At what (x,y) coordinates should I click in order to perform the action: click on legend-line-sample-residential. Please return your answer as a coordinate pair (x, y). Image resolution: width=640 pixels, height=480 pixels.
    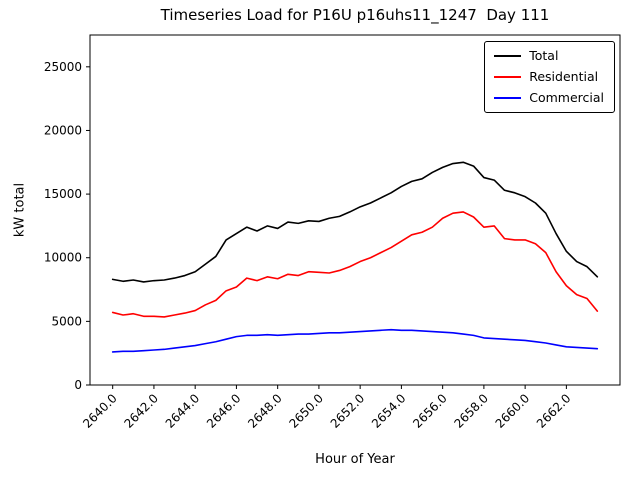
    Looking at the image, I should click on (508, 77).